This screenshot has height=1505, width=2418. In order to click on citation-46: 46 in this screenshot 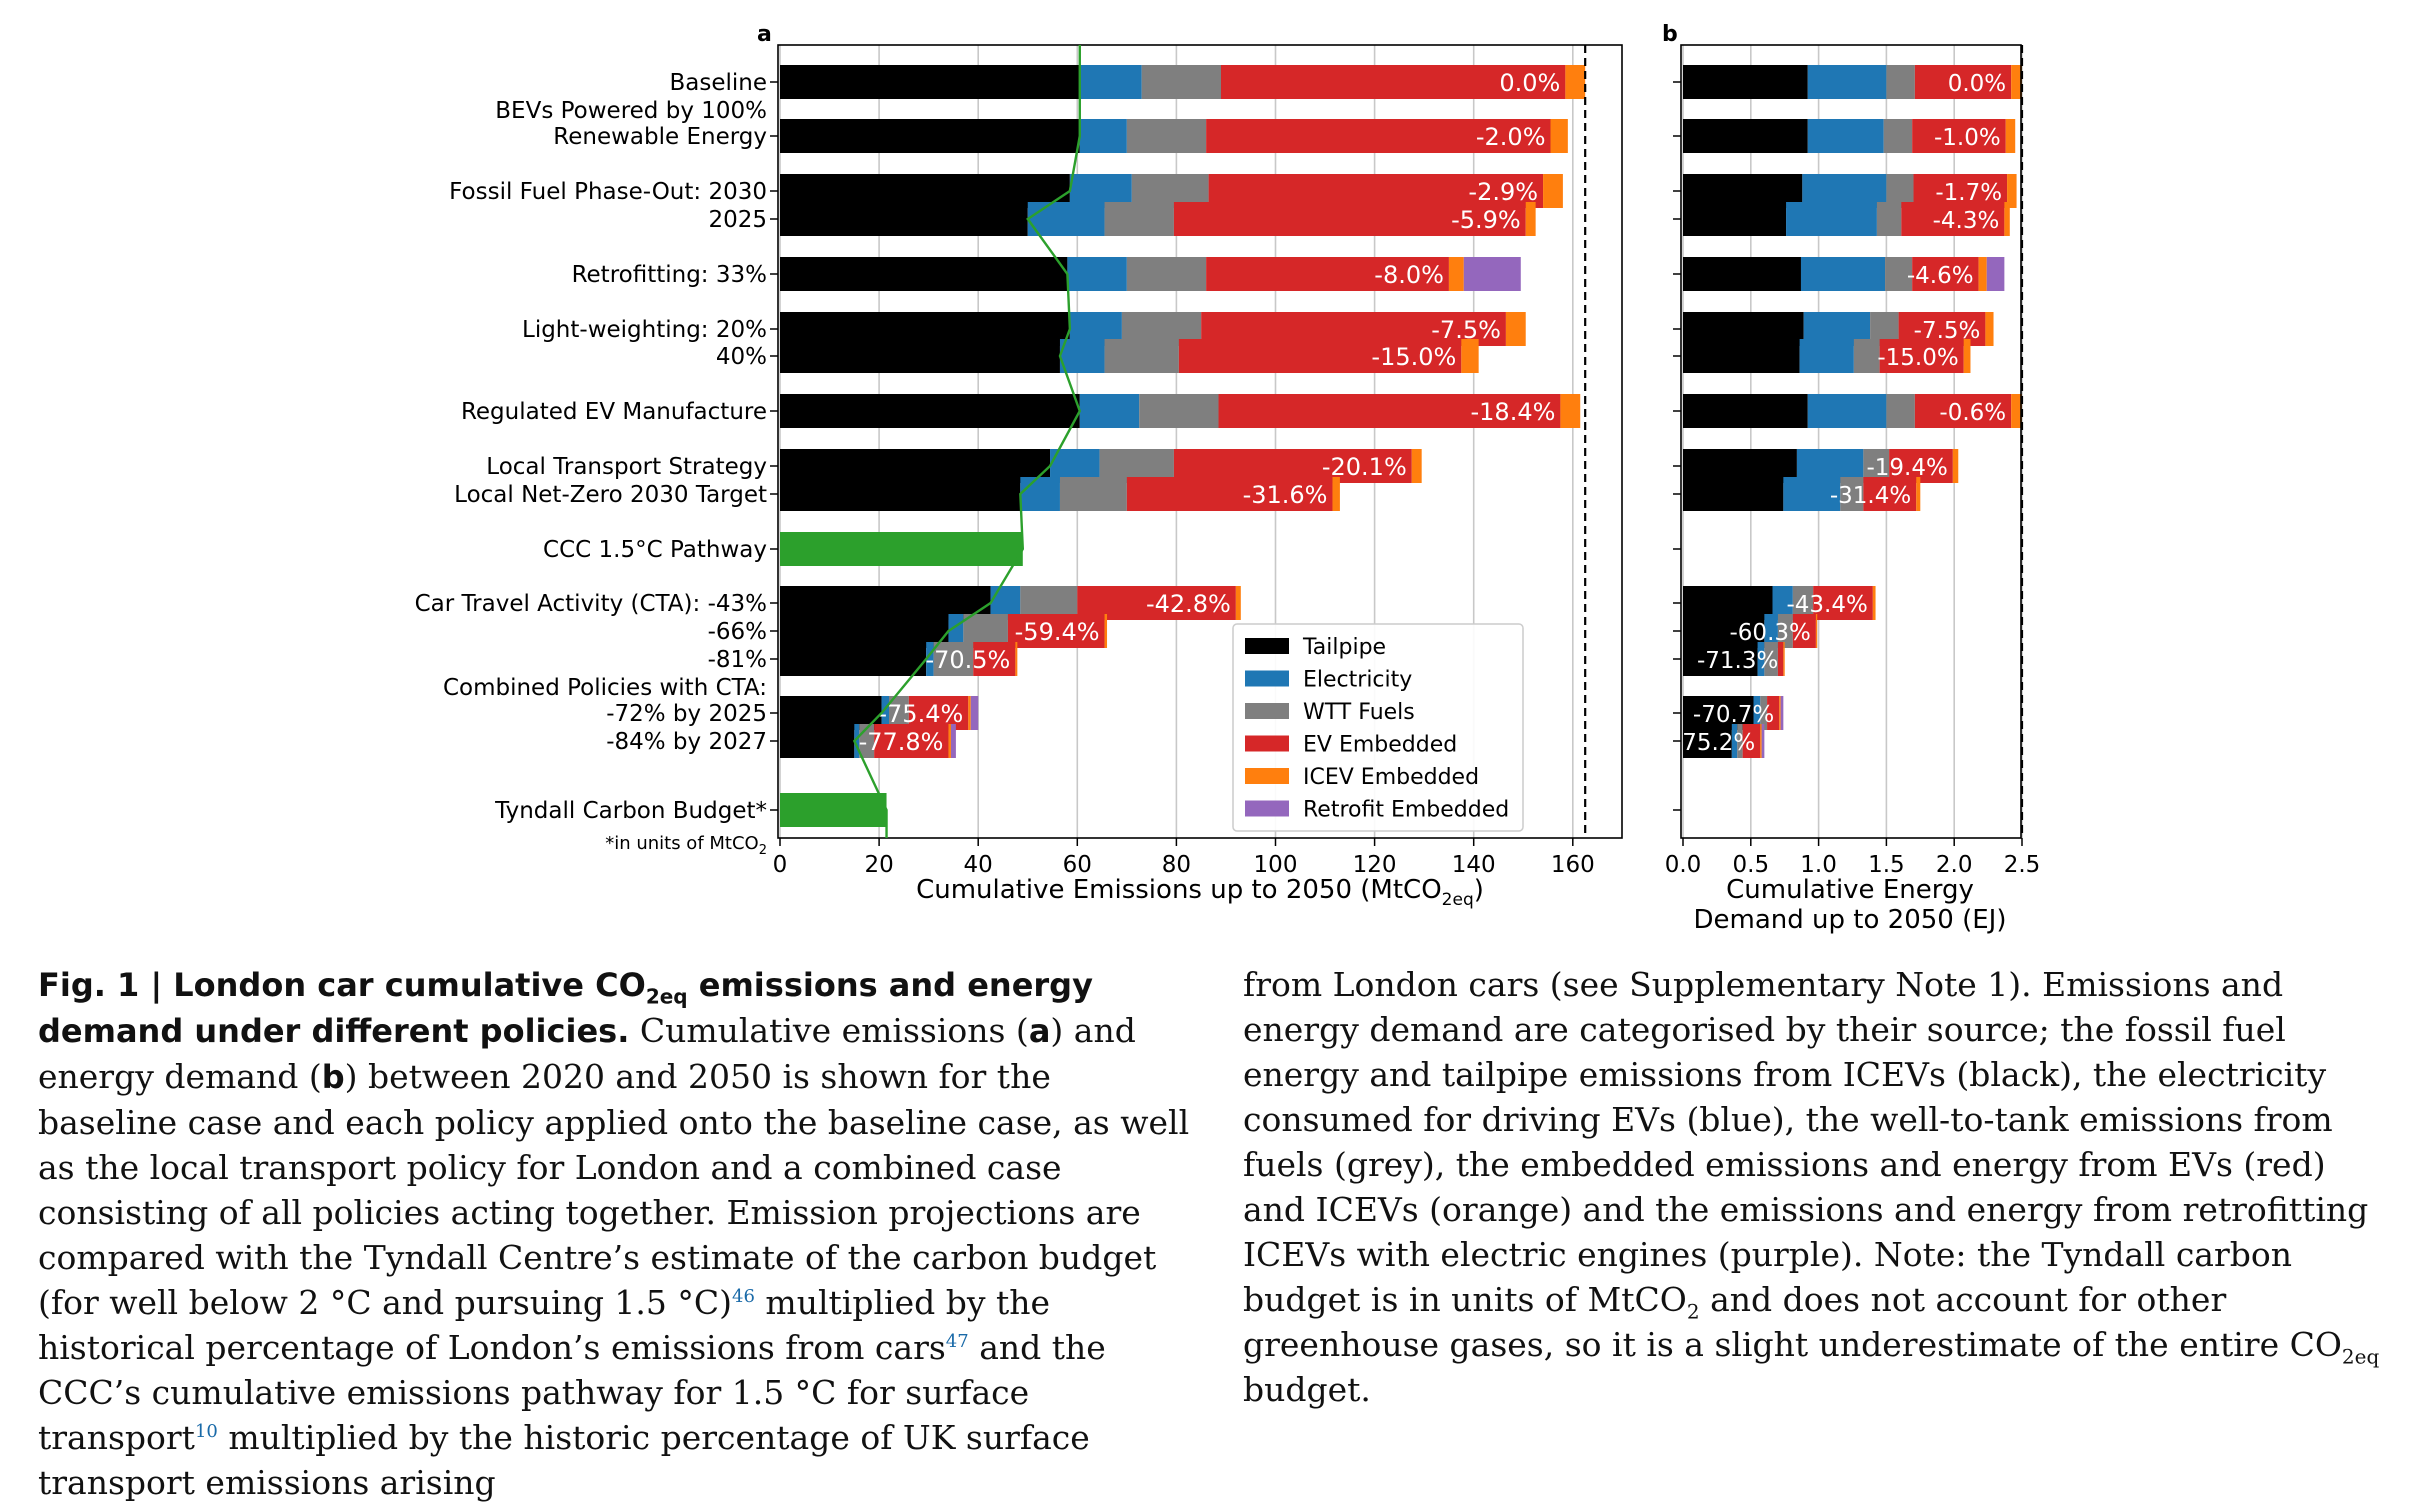, I will do `click(743, 1296)`.